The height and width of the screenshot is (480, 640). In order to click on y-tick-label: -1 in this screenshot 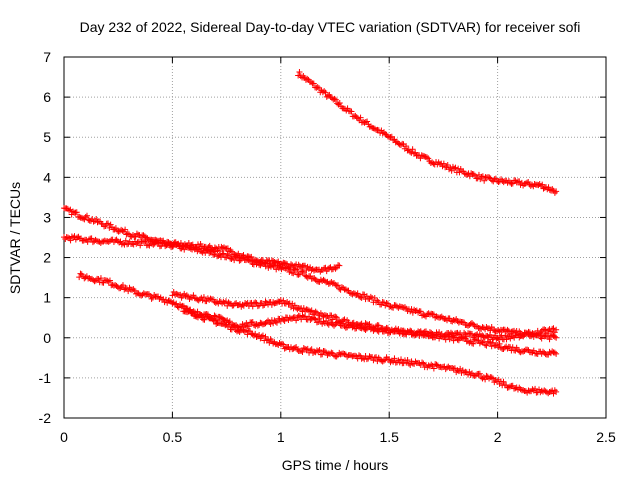, I will do `click(45, 378)`.